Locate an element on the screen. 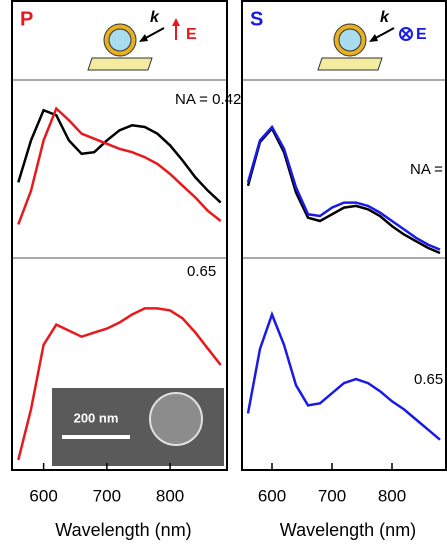 This screenshot has width=447, height=550. e-cross is located at coordinates (406, 34).